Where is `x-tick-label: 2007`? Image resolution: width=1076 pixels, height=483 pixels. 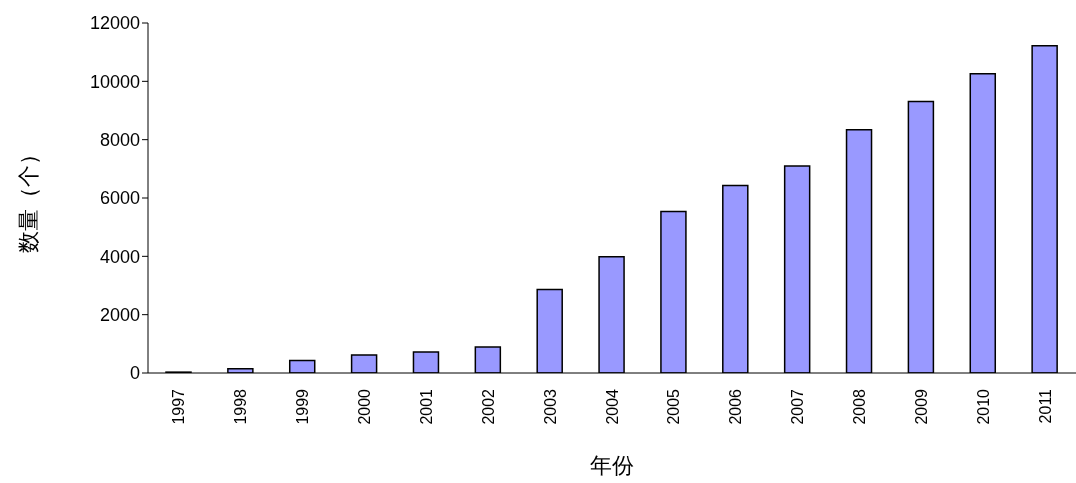
x-tick-label: 2007 is located at coordinates (798, 406).